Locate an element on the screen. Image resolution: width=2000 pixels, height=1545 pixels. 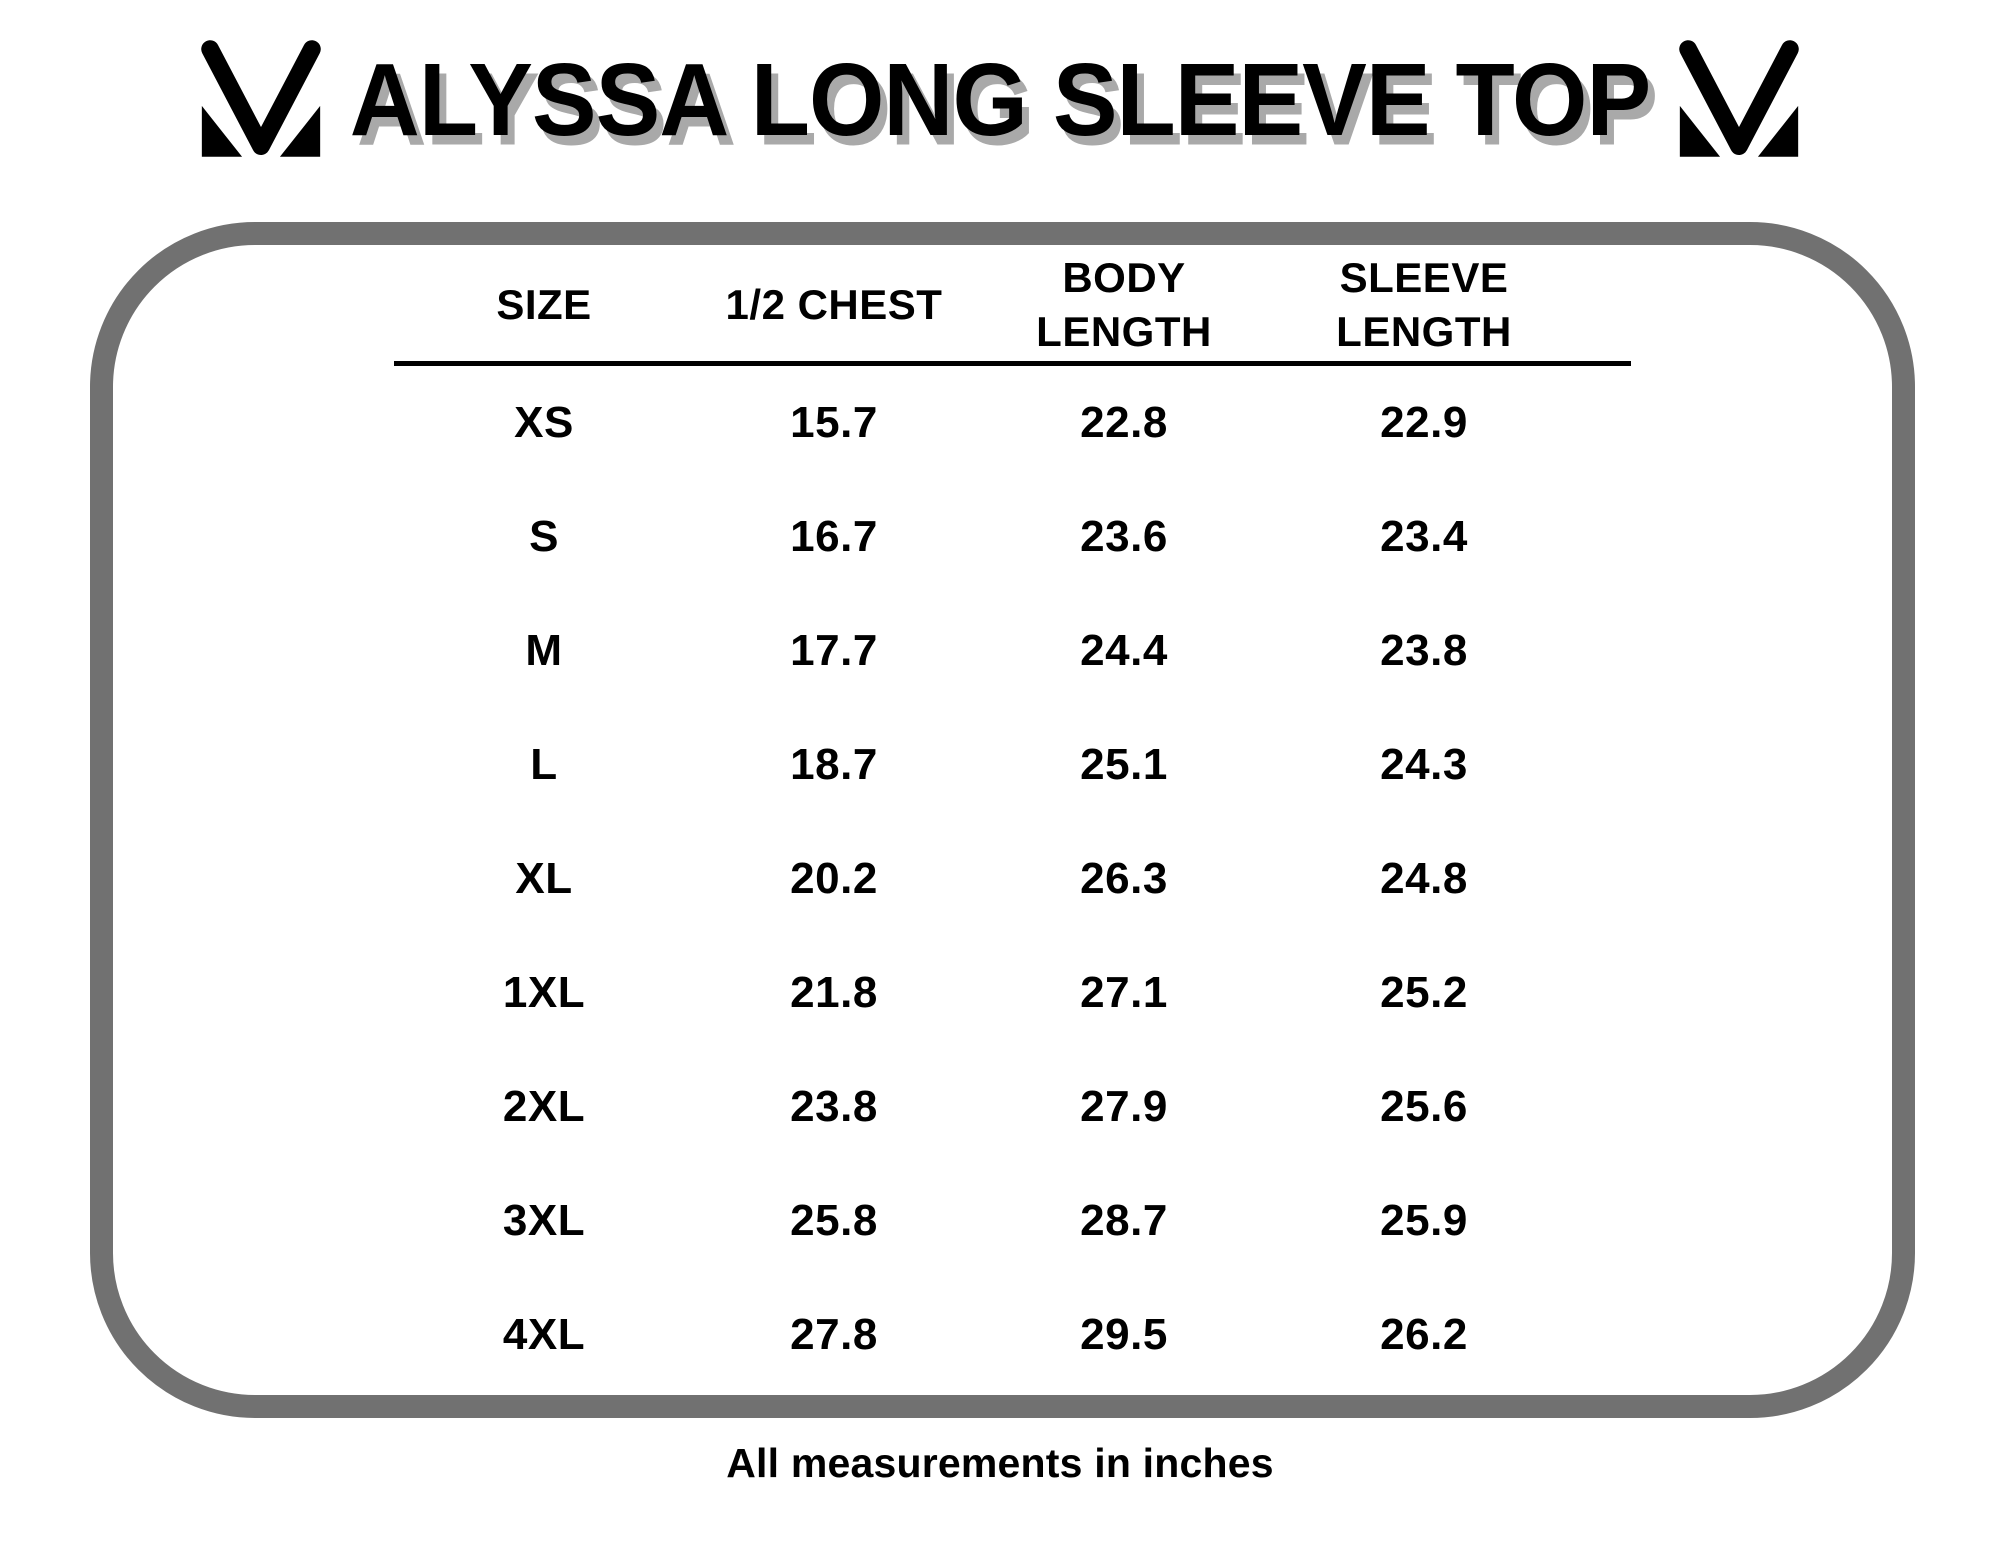
size-cell: 2XL is located at coordinates (544, 1106).